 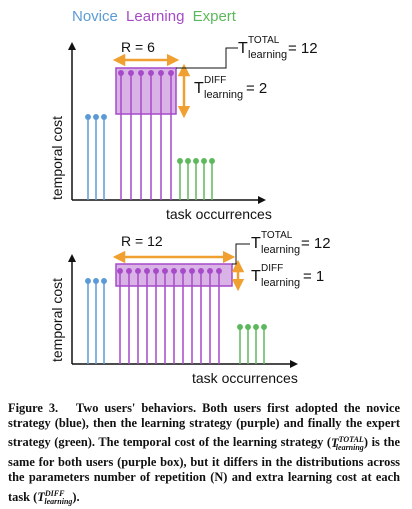 What do you see at coordinates (57, 158) in the screenshot?
I see `top-y-axis-label: temporal cost` at bounding box center [57, 158].